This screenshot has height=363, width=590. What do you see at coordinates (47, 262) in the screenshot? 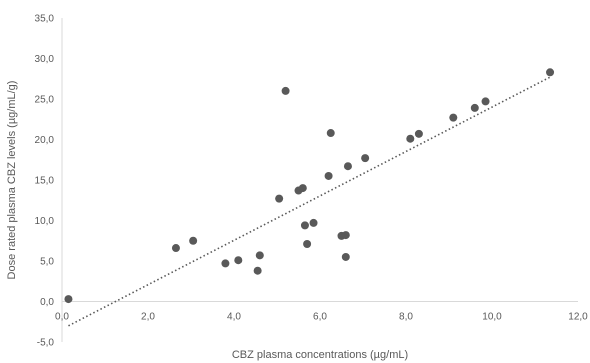
I see `y-tick-label: 5,0` at bounding box center [47, 262].